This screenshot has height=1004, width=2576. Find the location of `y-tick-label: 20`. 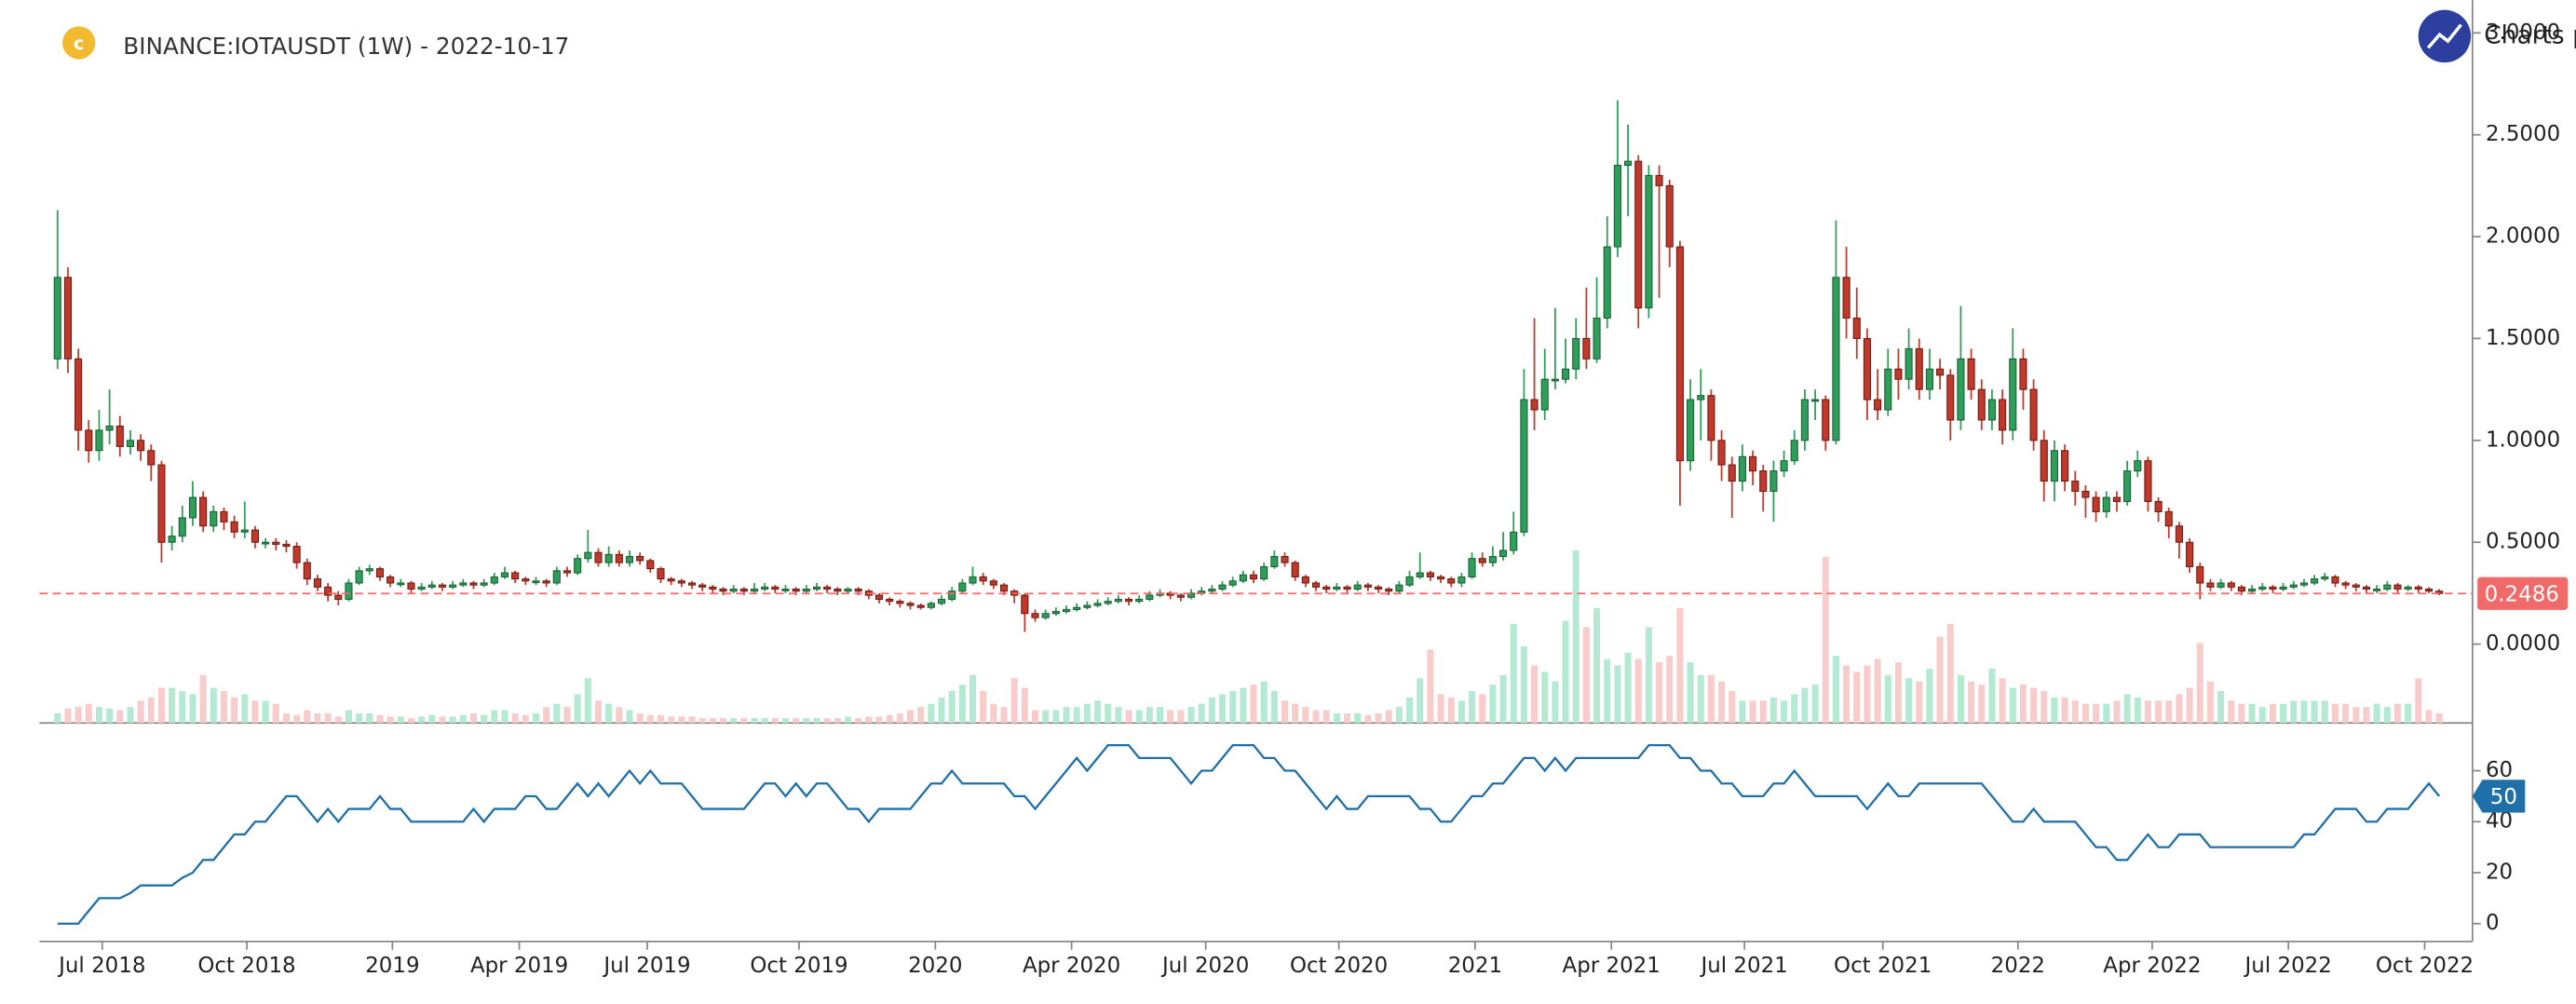

y-tick-label: 20 is located at coordinates (2499, 872).